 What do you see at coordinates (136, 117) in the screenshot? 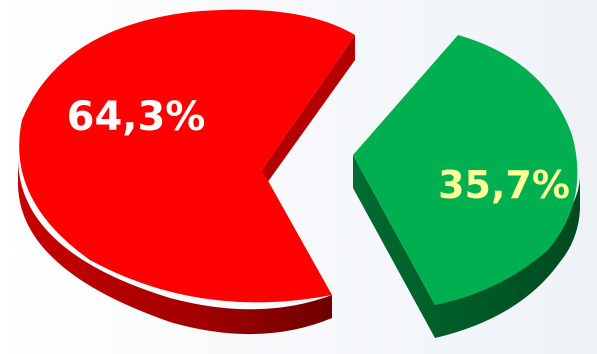
I see `pie-slice-1-label: 64,3%` at bounding box center [136, 117].